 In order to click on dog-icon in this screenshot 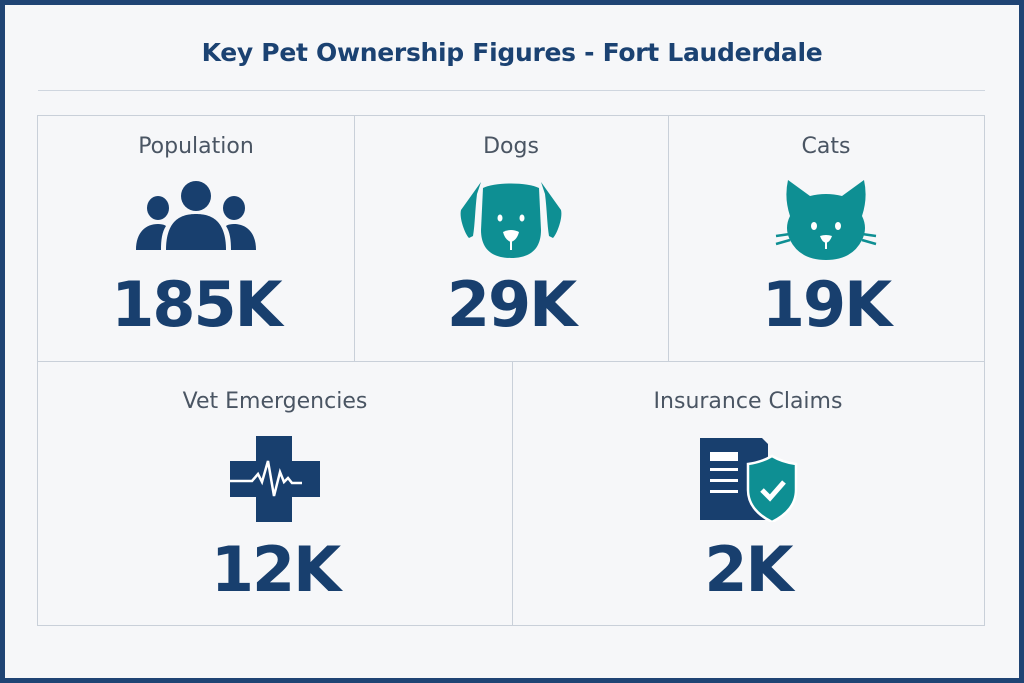, I will do `click(511, 220)`.